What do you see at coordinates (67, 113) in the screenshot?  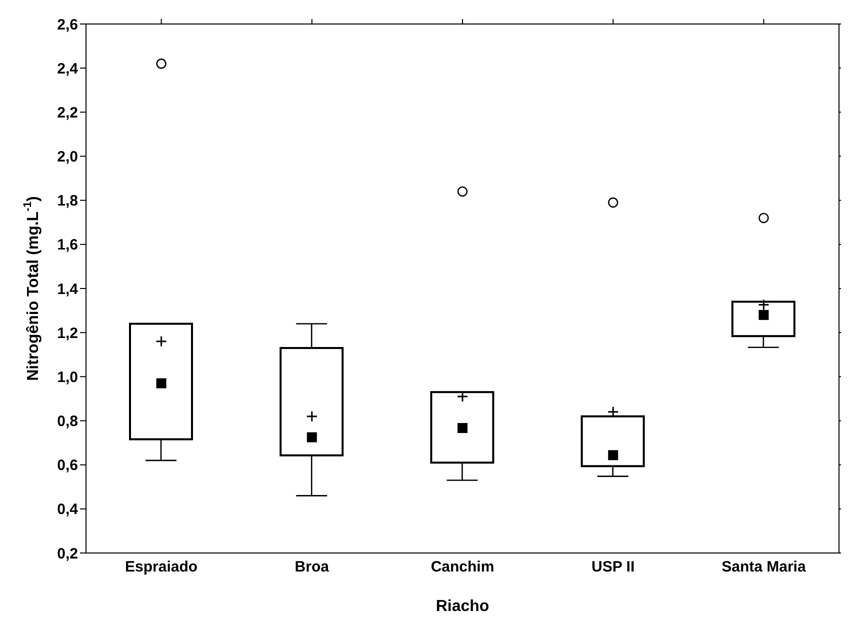 I see `y-tick-label: 2,2` at bounding box center [67, 113].